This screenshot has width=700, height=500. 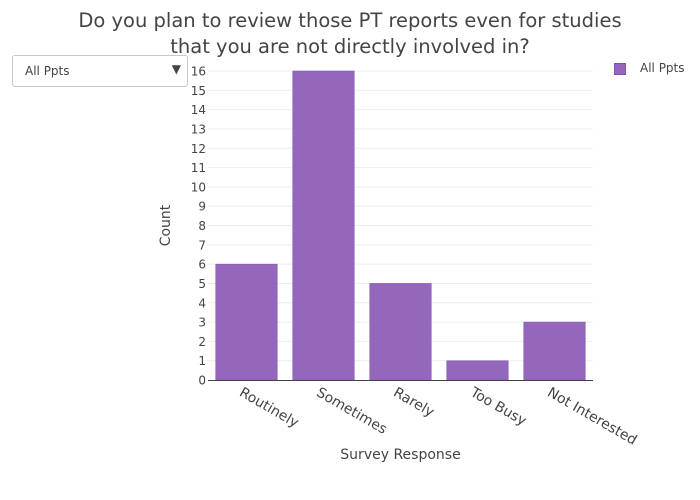 I want to click on y-tick-label: 10, so click(x=198, y=187).